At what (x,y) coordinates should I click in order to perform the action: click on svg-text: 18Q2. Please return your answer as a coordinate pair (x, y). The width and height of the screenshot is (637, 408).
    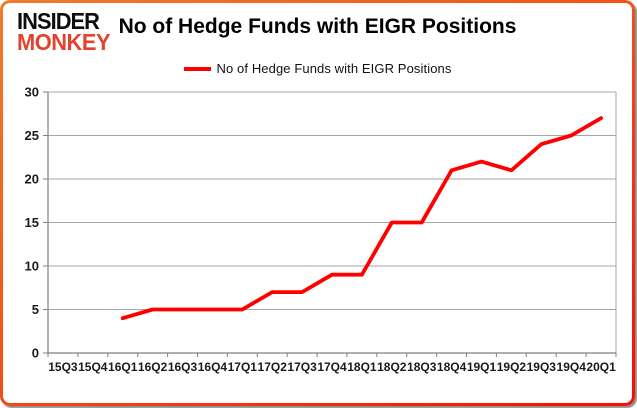
    Looking at the image, I should click on (392, 367).